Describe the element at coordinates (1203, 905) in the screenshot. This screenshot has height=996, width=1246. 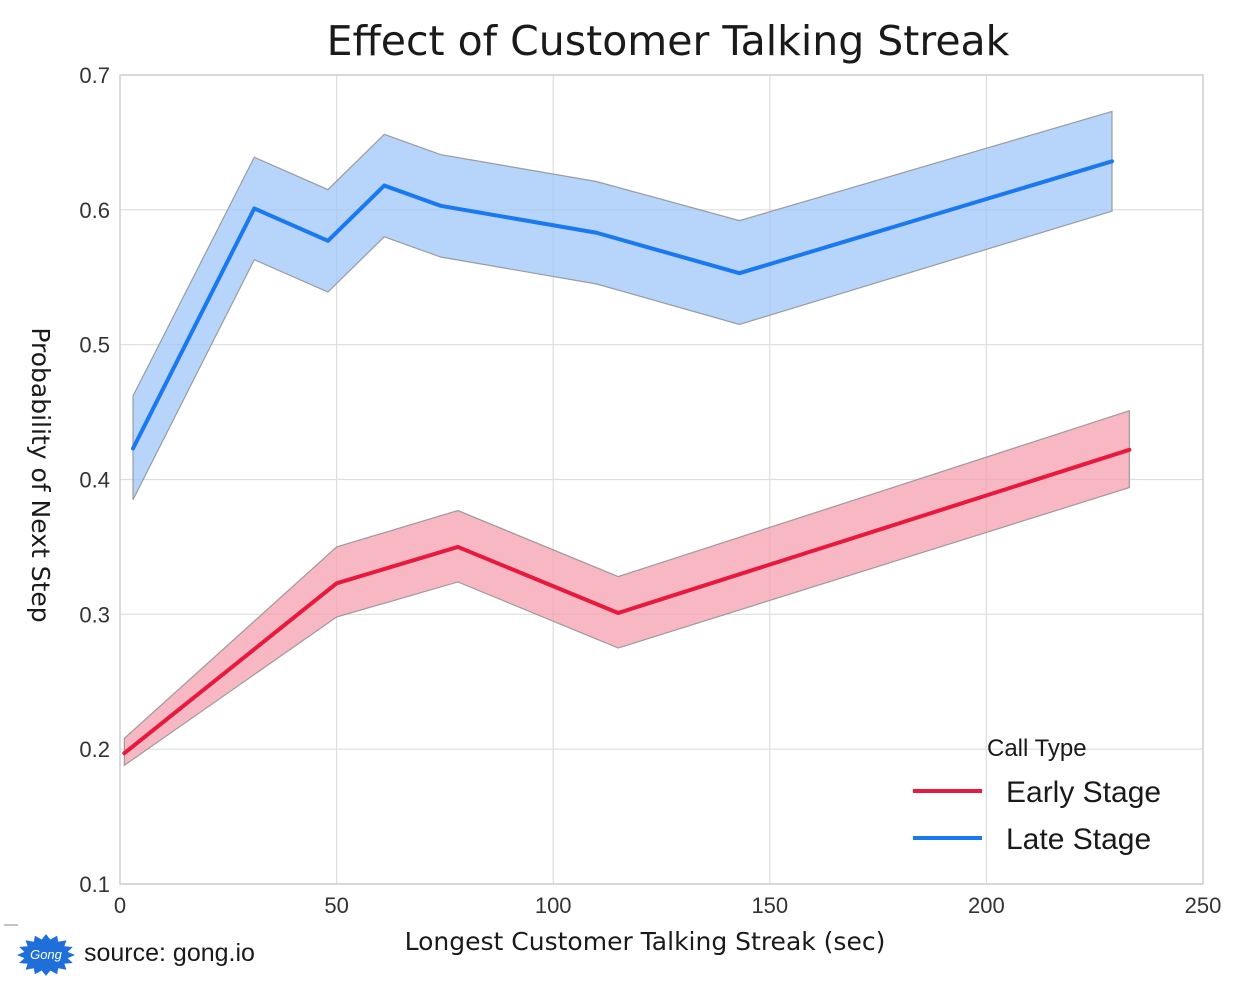
I see `x-tick-label-250: 250` at that location.